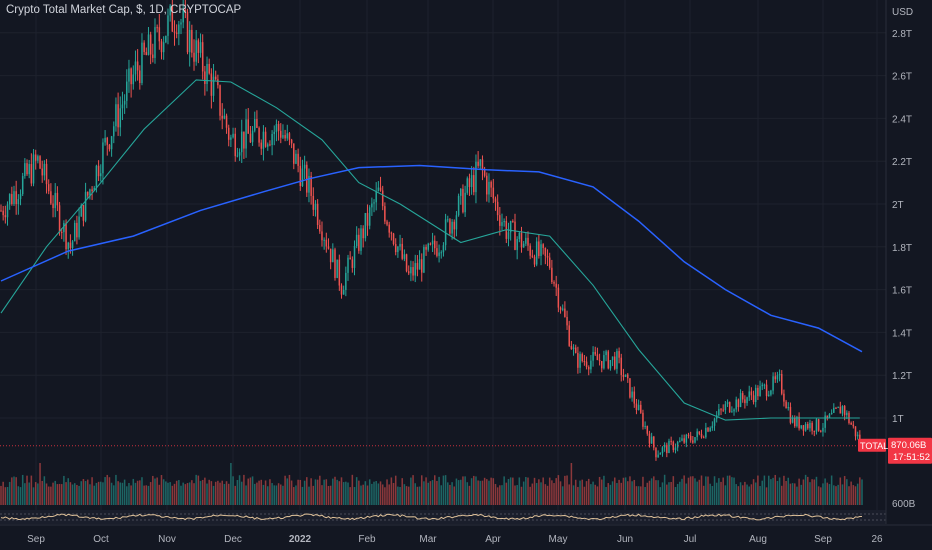 The width and height of the screenshot is (932, 550). Describe the element at coordinates (872, 445) in the screenshot. I see `symbol-tag-bg` at that location.